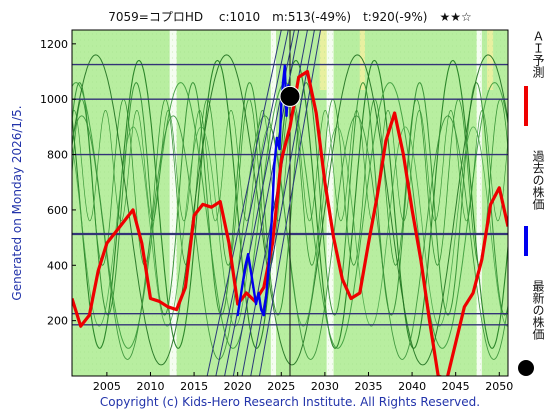 The width and height of the screenshot is (560, 420). I want to click on legend-ai-swatch, so click(526, 106).